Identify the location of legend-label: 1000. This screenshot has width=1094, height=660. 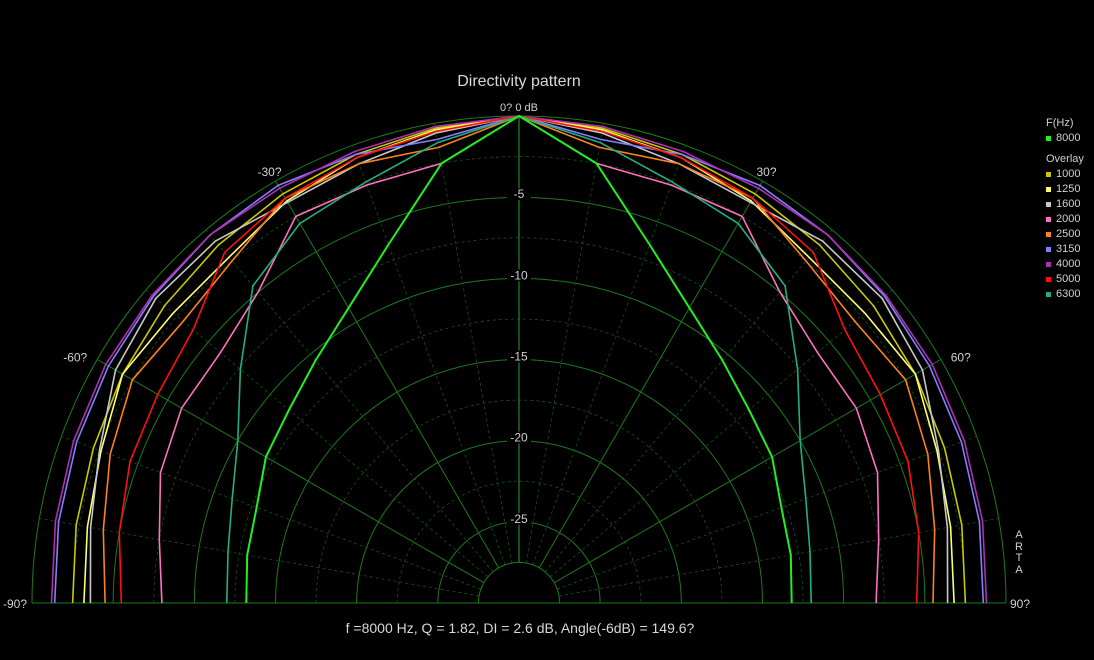
(1068, 174).